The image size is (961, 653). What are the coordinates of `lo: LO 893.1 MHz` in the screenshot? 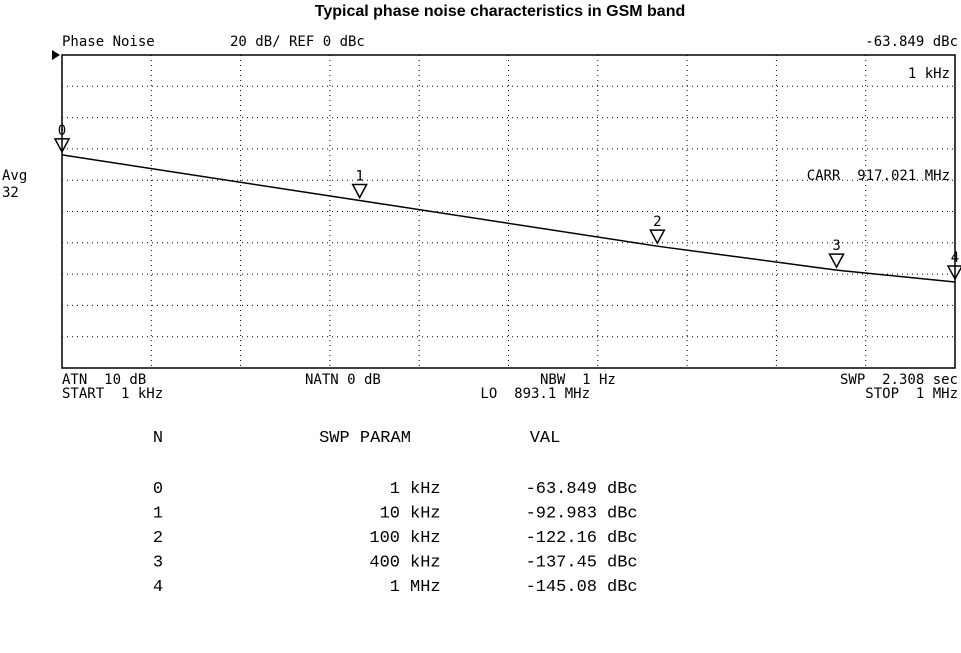 It's located at (535, 394).